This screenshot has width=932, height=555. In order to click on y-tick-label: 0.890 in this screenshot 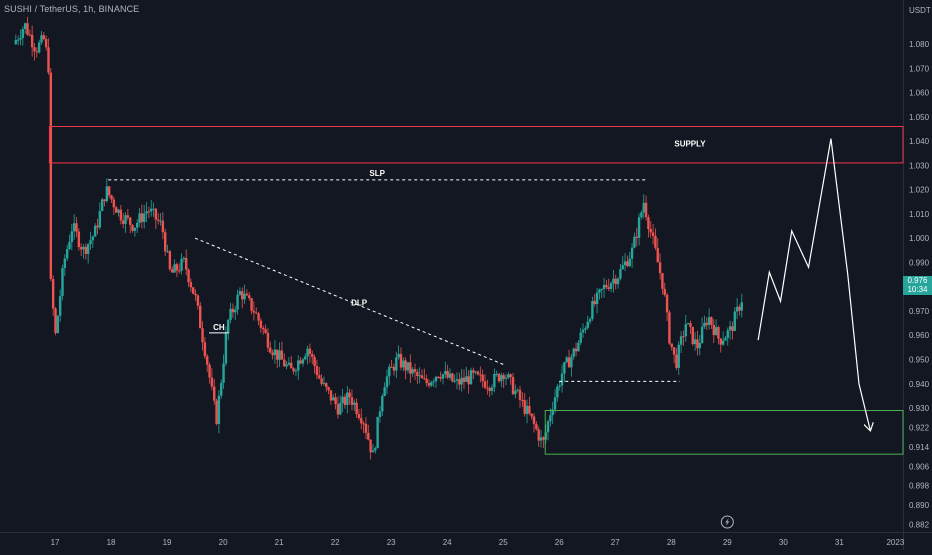, I will do `click(919, 505)`.